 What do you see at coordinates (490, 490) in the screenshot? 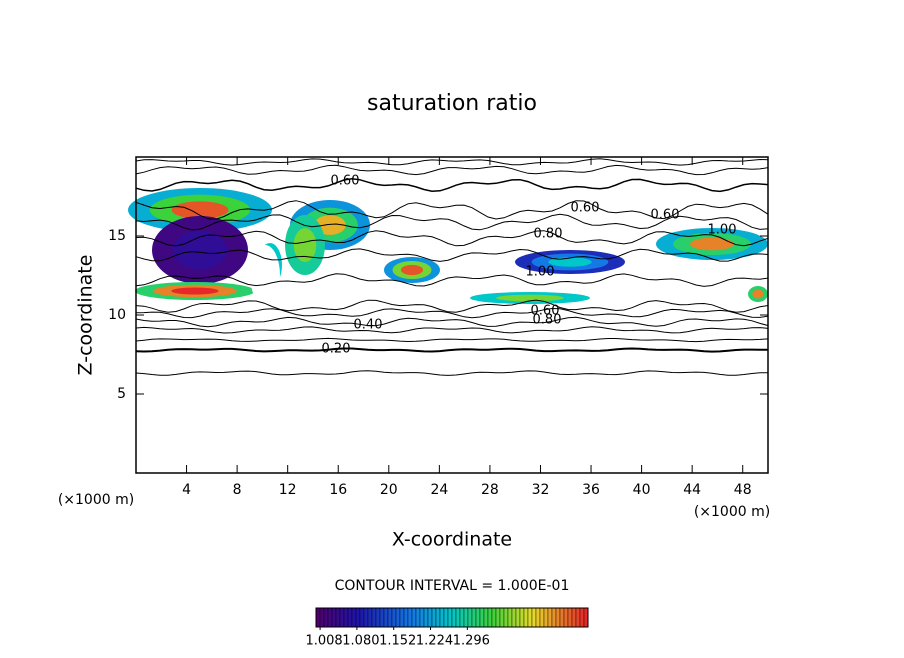
I see `x-tick-label: 28` at bounding box center [490, 490].